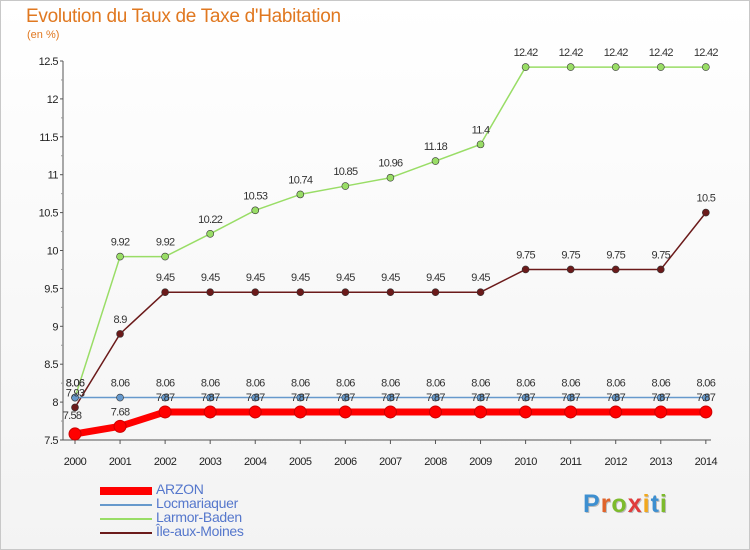 This screenshot has width=750, height=550. What do you see at coordinates (481, 130) in the screenshot?
I see `data-label: 11.4` at bounding box center [481, 130].